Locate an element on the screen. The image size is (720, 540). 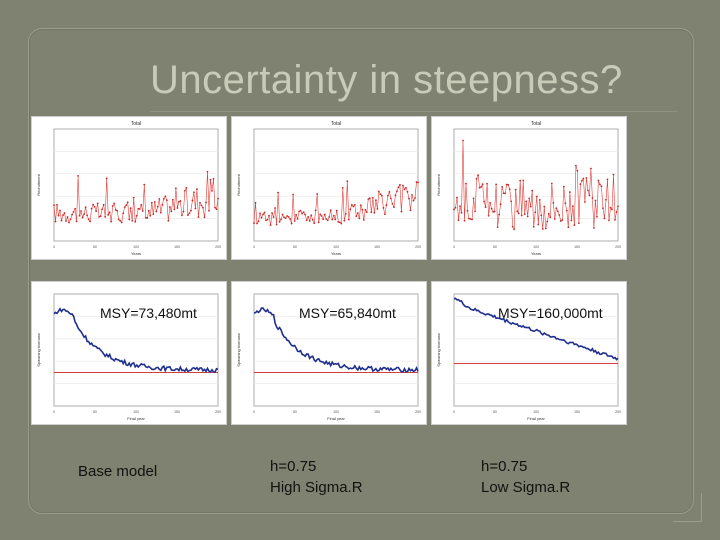
plot-area is located at coordinates (136, 185).